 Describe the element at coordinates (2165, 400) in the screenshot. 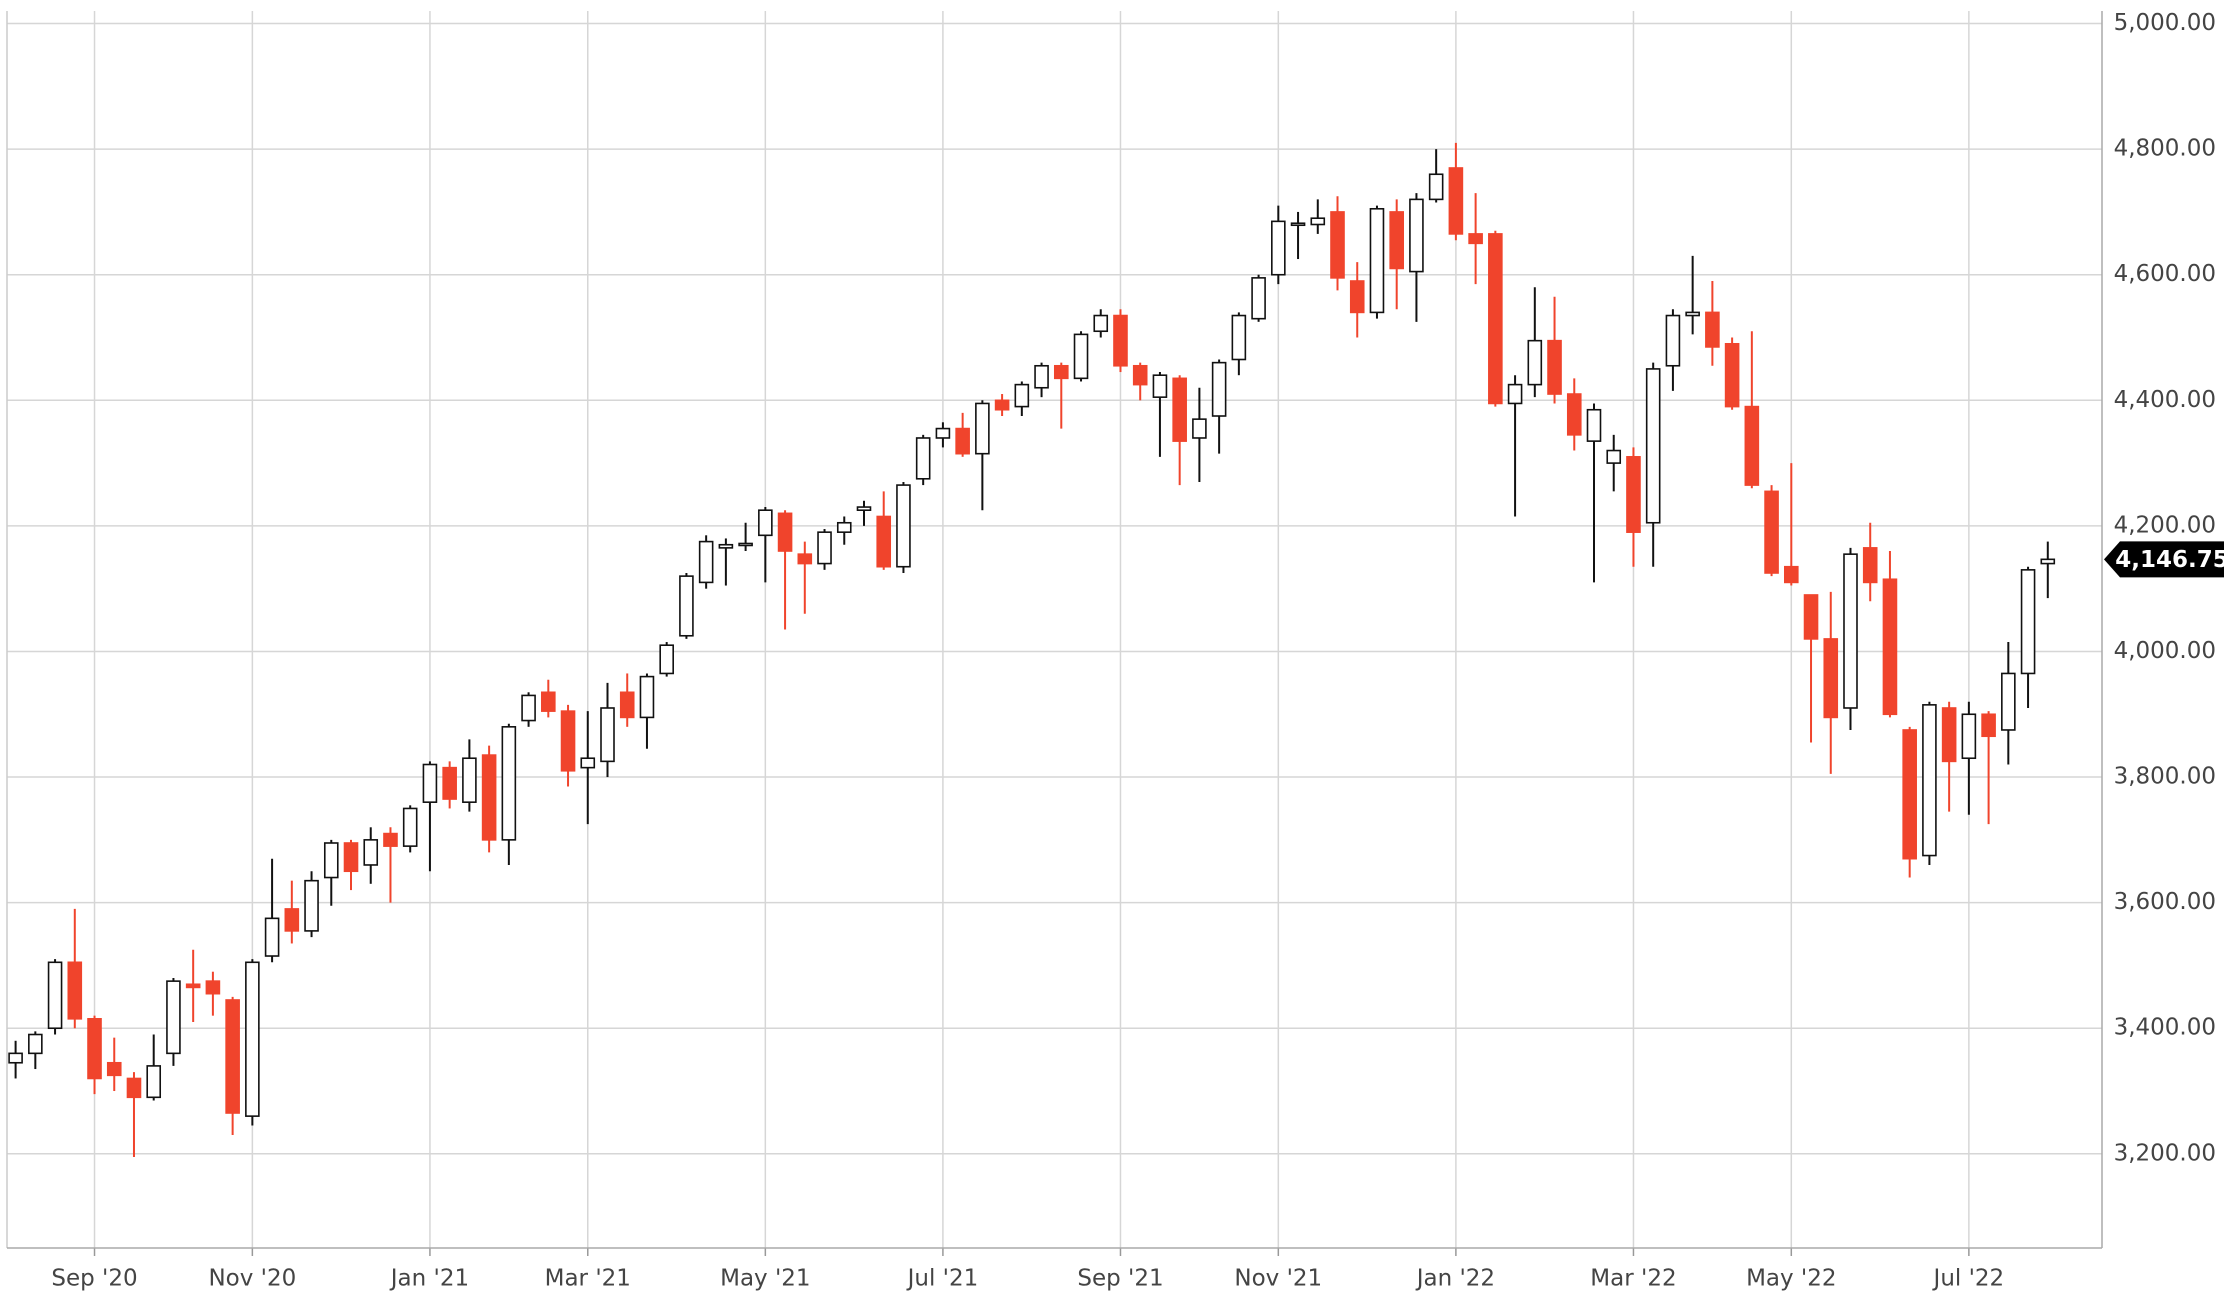

I see `y-tick-label: 4,400.00` at that location.